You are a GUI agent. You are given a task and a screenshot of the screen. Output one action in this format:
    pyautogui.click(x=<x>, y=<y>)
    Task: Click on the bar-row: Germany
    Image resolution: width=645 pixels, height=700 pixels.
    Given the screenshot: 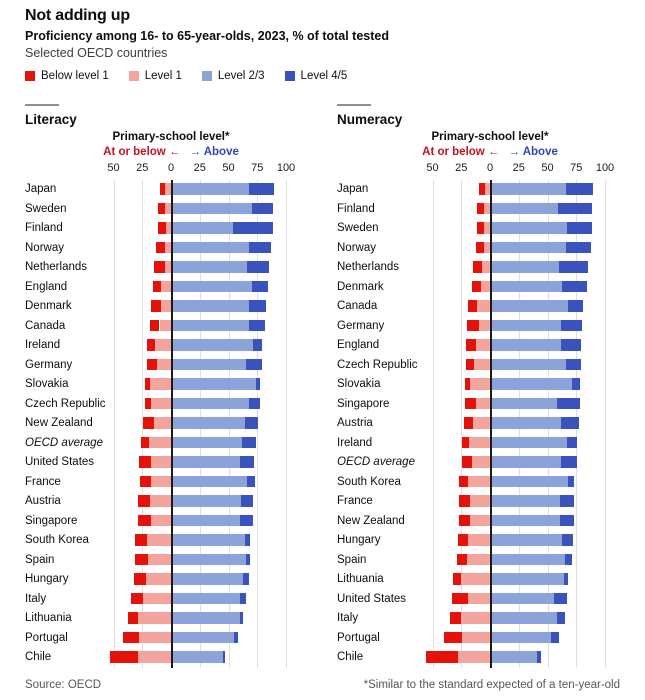 What is the action you would take?
    pyautogui.click(x=157, y=365)
    